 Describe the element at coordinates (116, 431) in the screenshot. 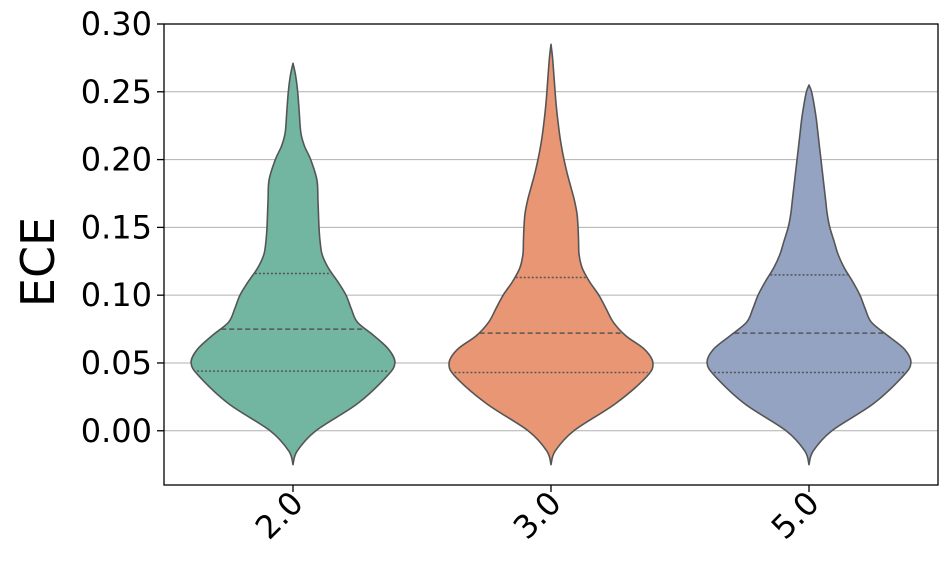

I see `y-tick-label: 0.00` at that location.